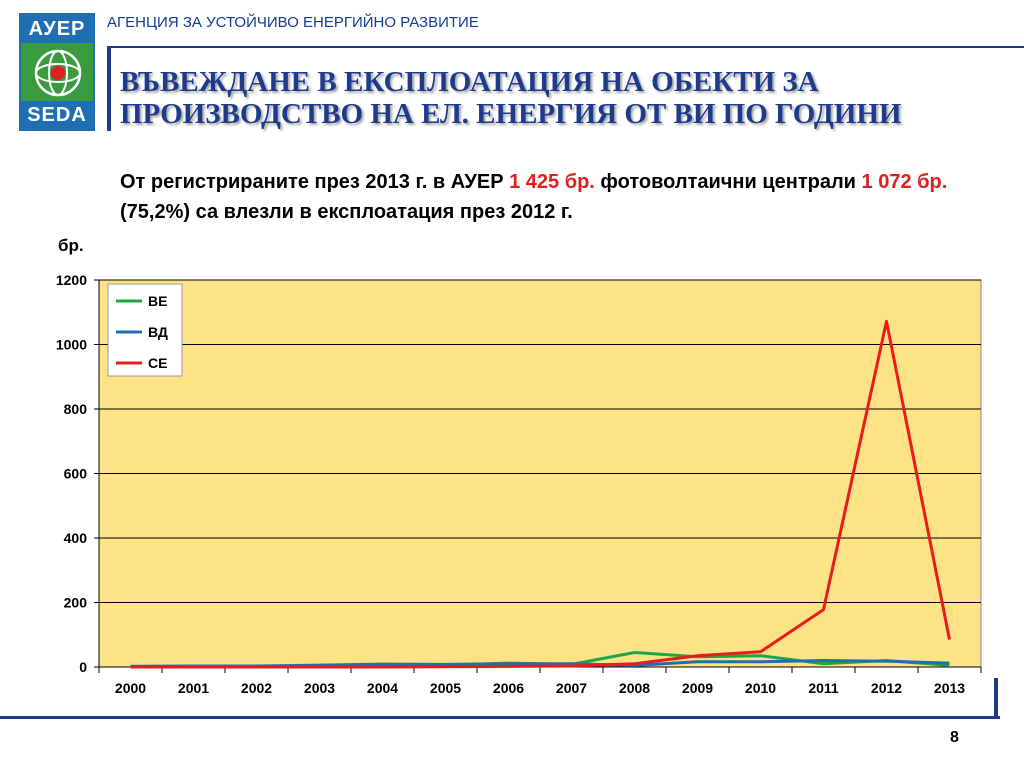 The height and width of the screenshot is (768, 1024). What do you see at coordinates (71, 245) in the screenshot?
I see `y-axis-unit: бр.` at bounding box center [71, 245].